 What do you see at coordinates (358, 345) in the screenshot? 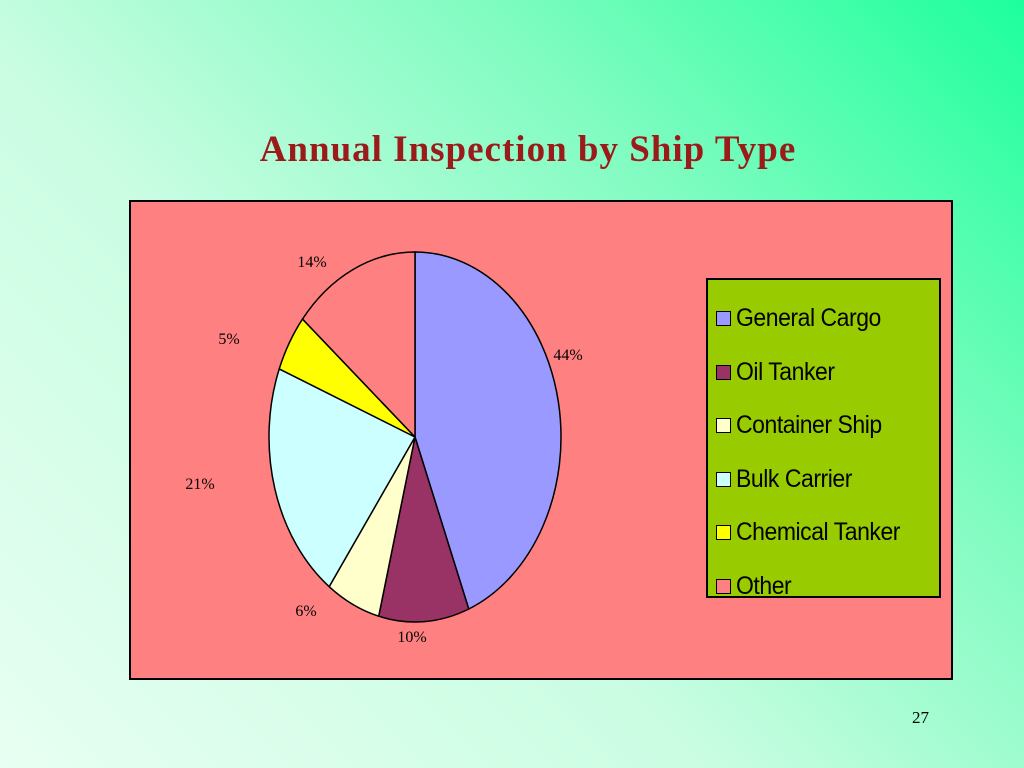
I see `pie-slice-other` at bounding box center [358, 345].